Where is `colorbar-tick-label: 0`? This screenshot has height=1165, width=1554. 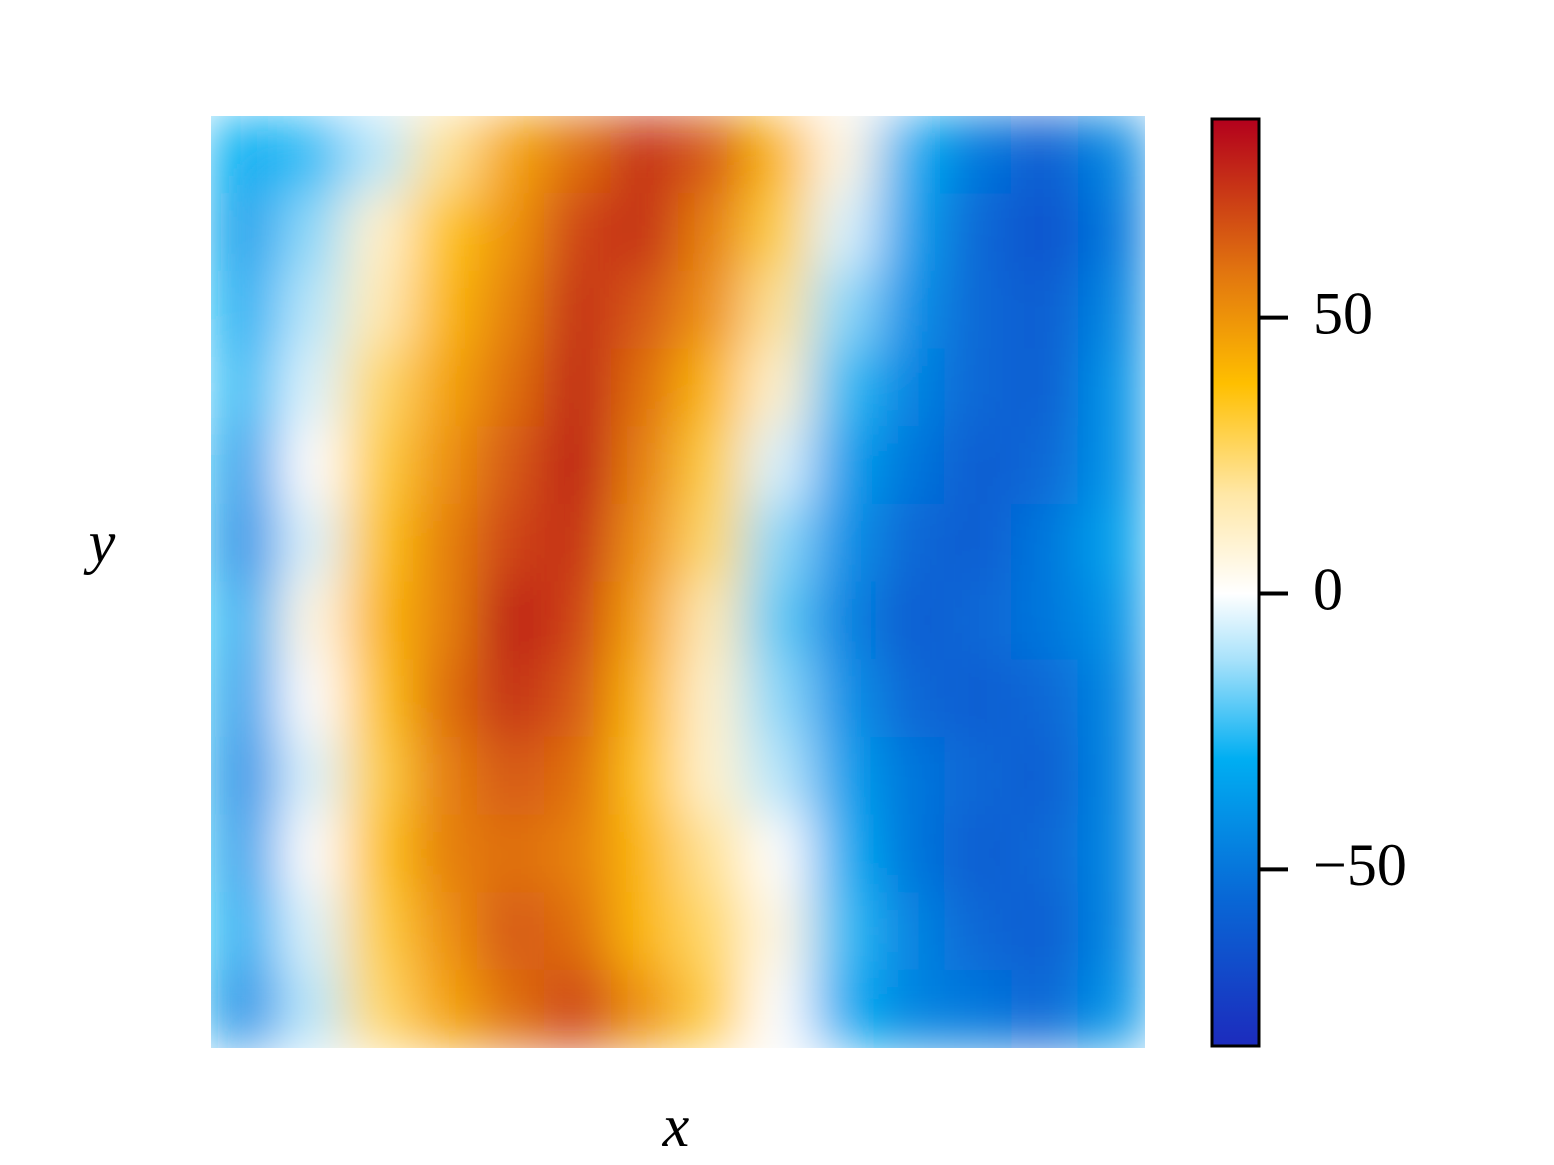
colorbar-tick-label: 0 is located at coordinates (1328, 589).